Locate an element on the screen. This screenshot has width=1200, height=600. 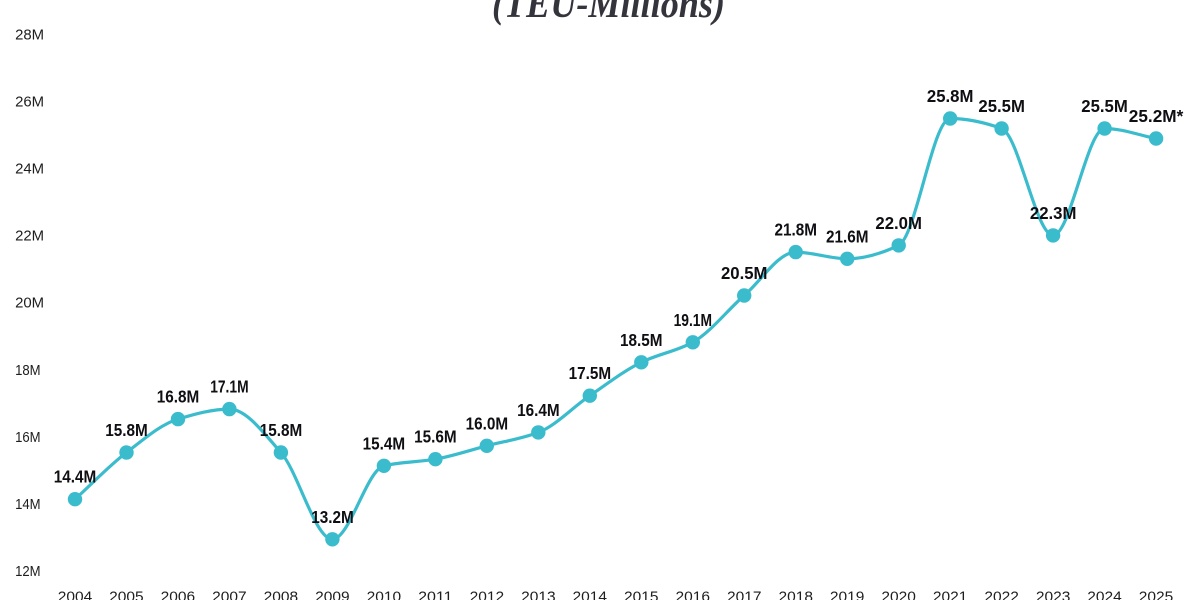
svg-text: 2016 is located at coordinates (693, 594).